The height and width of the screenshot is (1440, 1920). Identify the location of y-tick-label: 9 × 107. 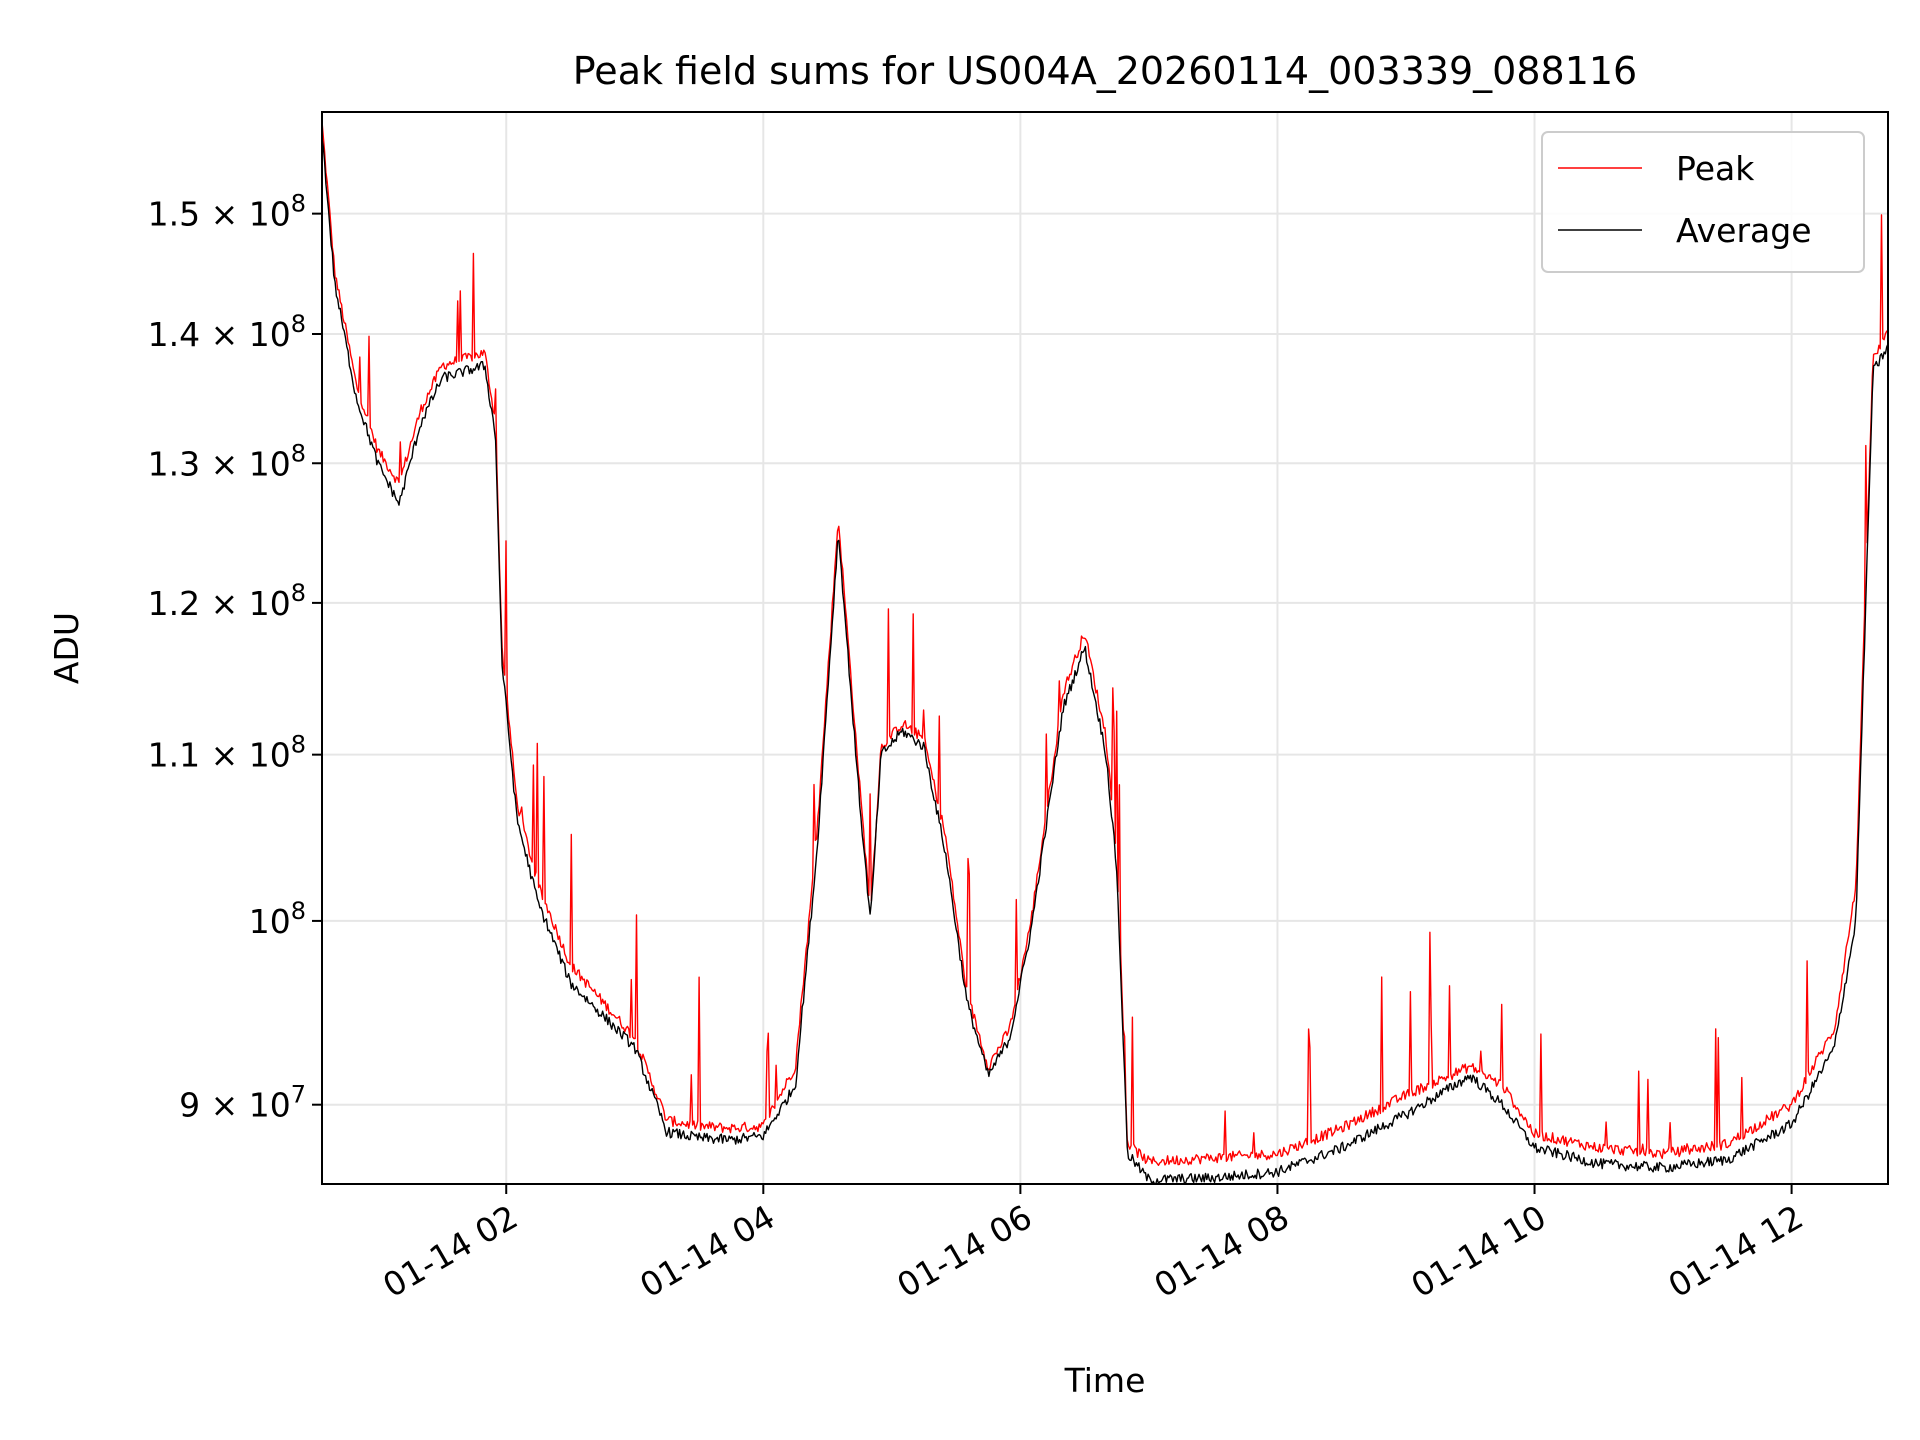
(242, 1103).